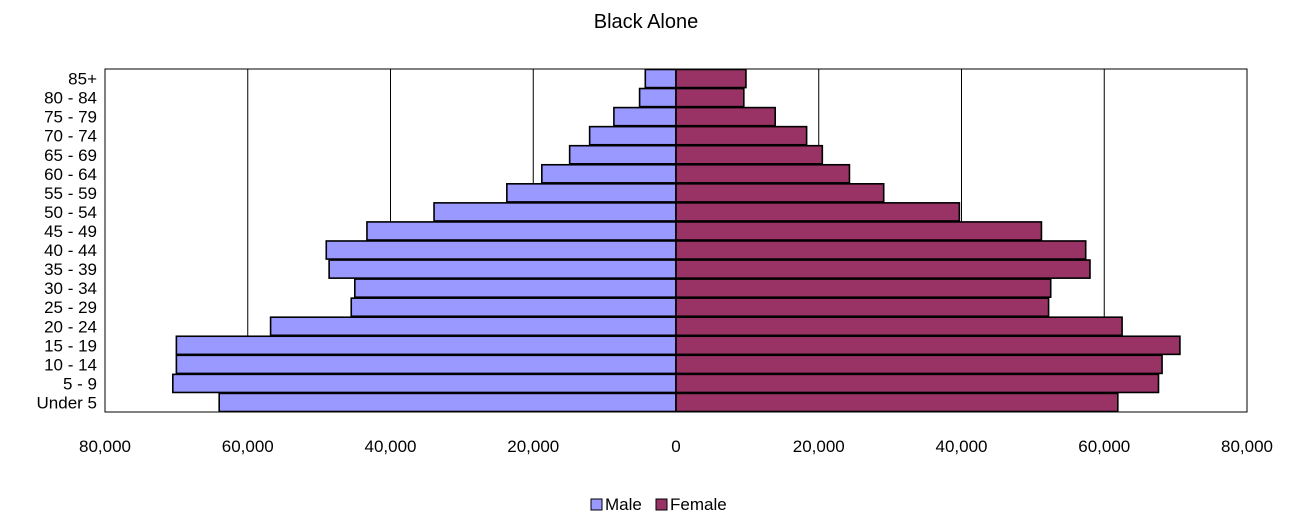  Describe the element at coordinates (70, 155) in the screenshot. I see `category-label: 65 - 69` at that location.